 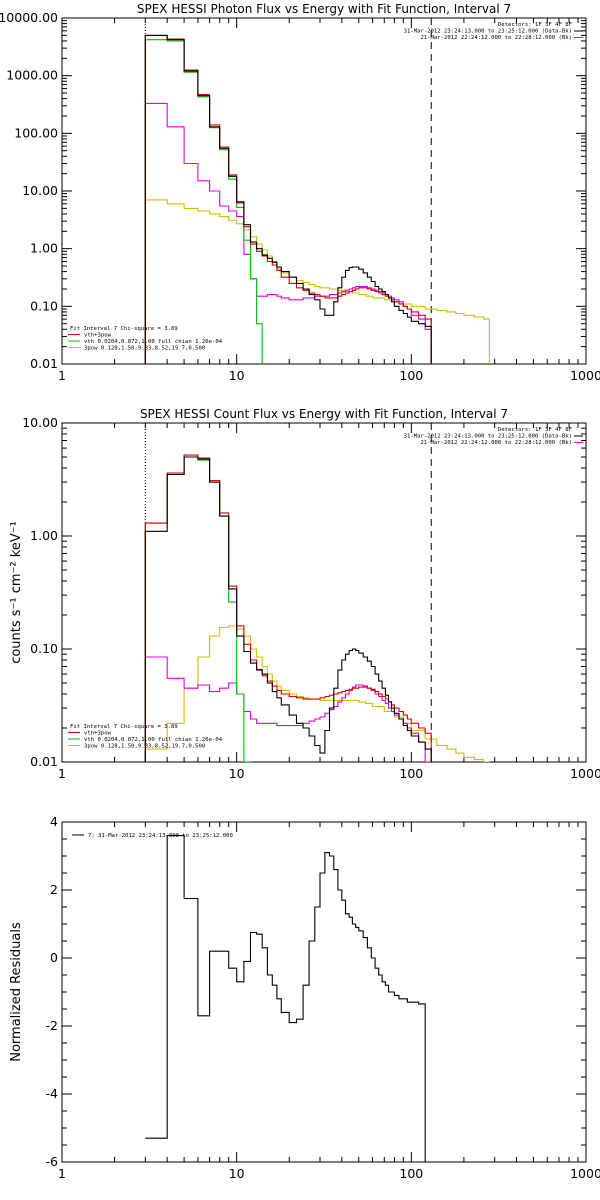 I want to click on y-tick-label: -4, so click(x=52, y=1093).